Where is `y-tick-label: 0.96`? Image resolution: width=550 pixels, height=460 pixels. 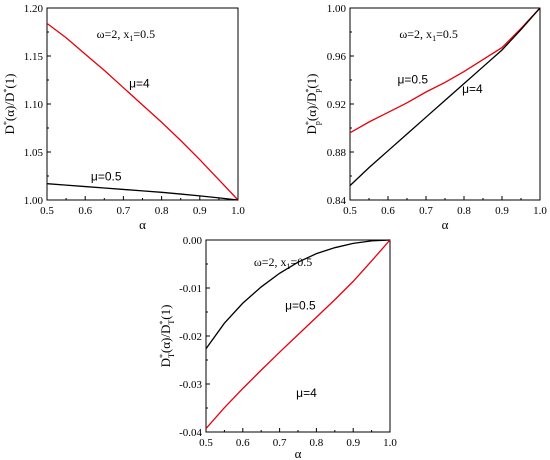 y-tick-label: 0.96 is located at coordinates (337, 57).